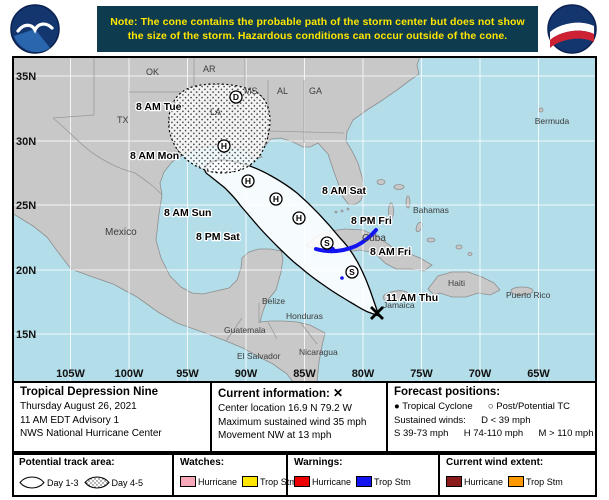 The height and width of the screenshot is (500, 609). Describe the element at coordinates (480, 374) in the screenshot. I see `lon-label: 70W` at that location.